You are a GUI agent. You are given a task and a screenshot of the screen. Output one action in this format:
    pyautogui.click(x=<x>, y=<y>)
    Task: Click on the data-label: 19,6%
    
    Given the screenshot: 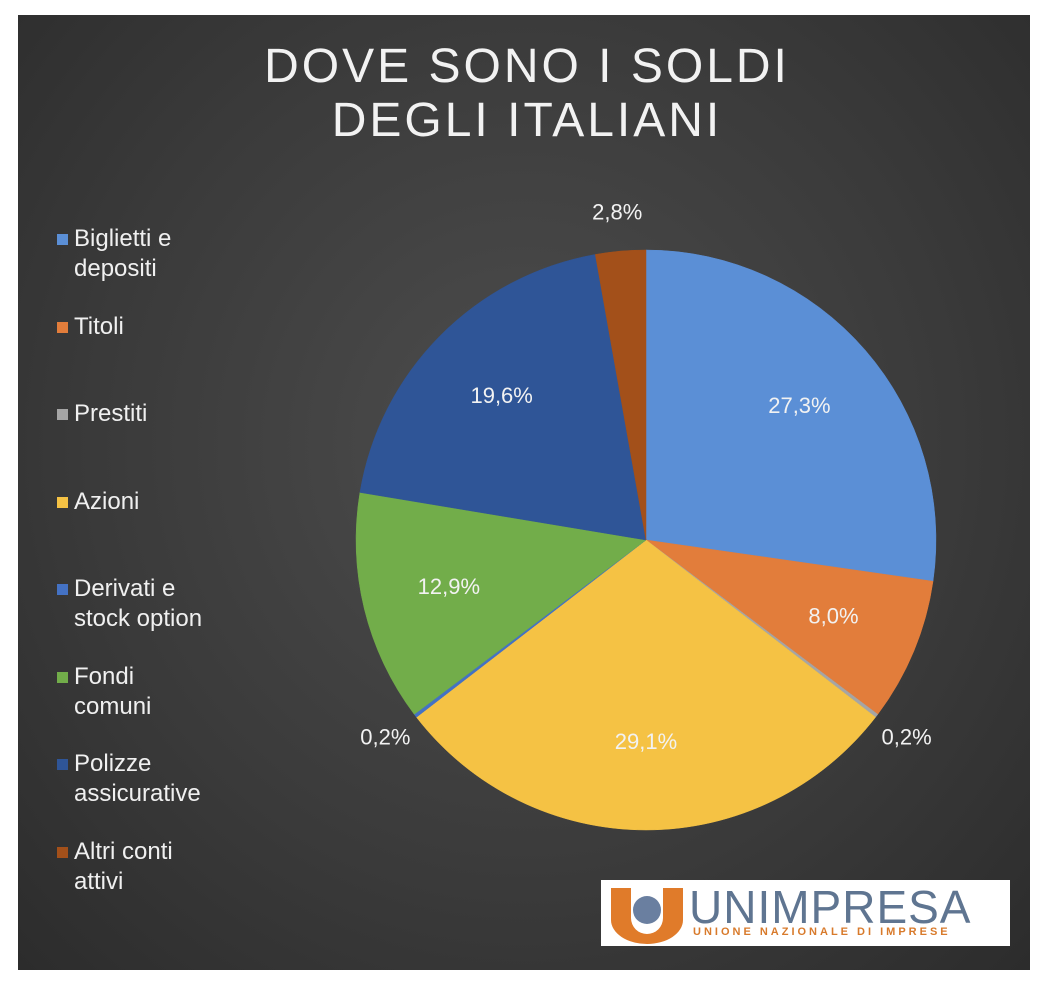 What is the action you would take?
    pyautogui.click(x=501, y=395)
    